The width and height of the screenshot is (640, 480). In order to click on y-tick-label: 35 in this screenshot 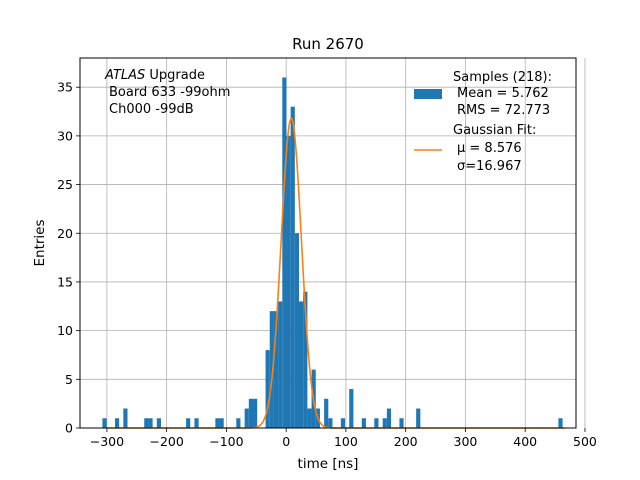, I will do `click(65, 87)`.